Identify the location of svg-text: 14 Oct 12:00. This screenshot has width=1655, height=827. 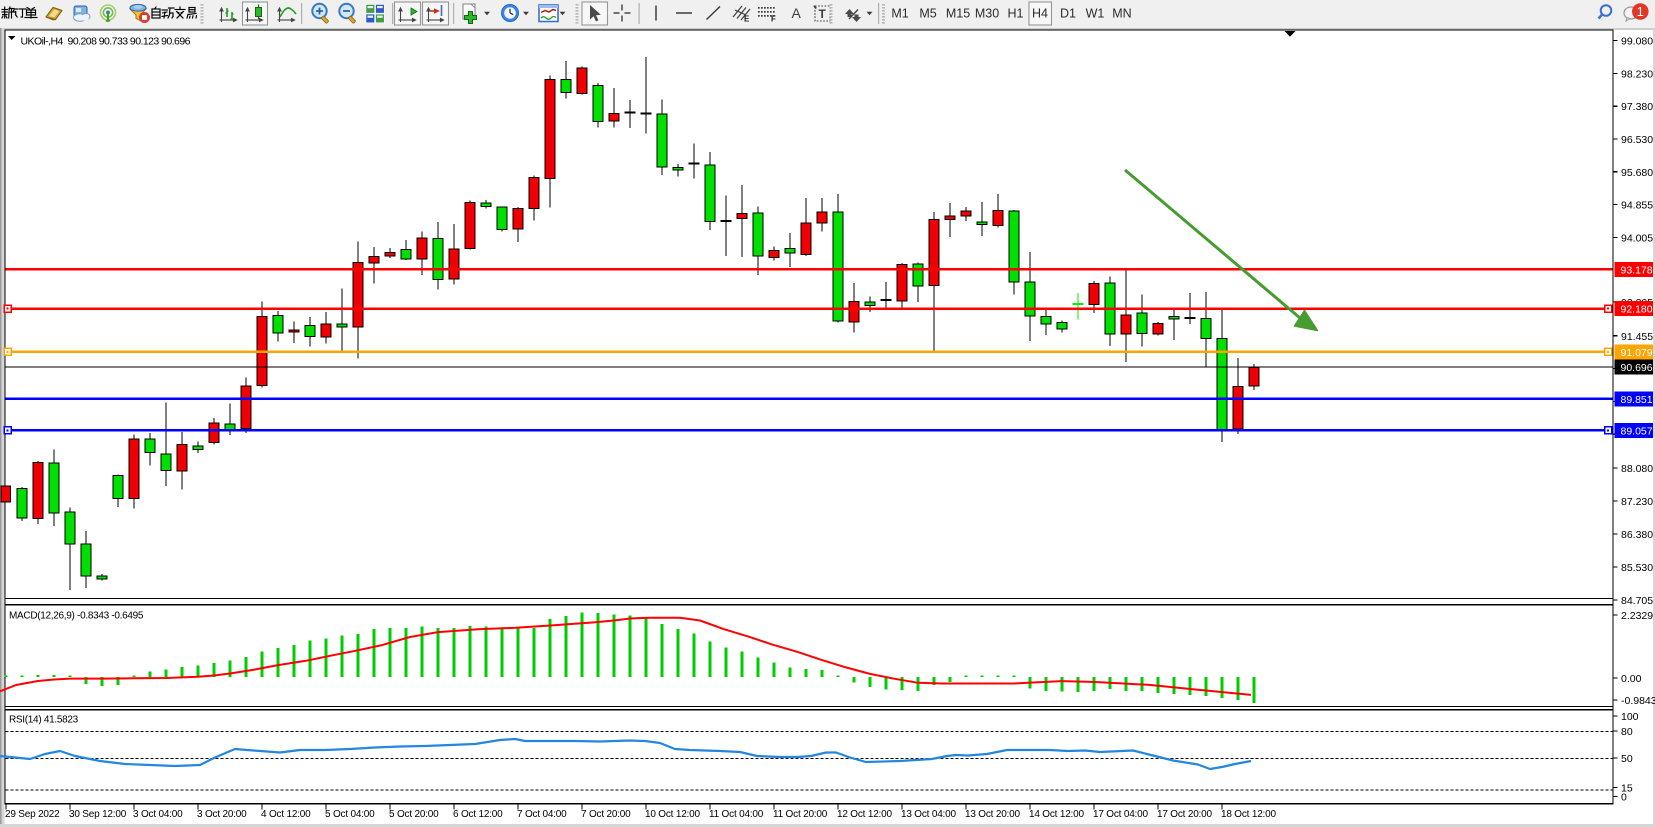
(1056, 814).